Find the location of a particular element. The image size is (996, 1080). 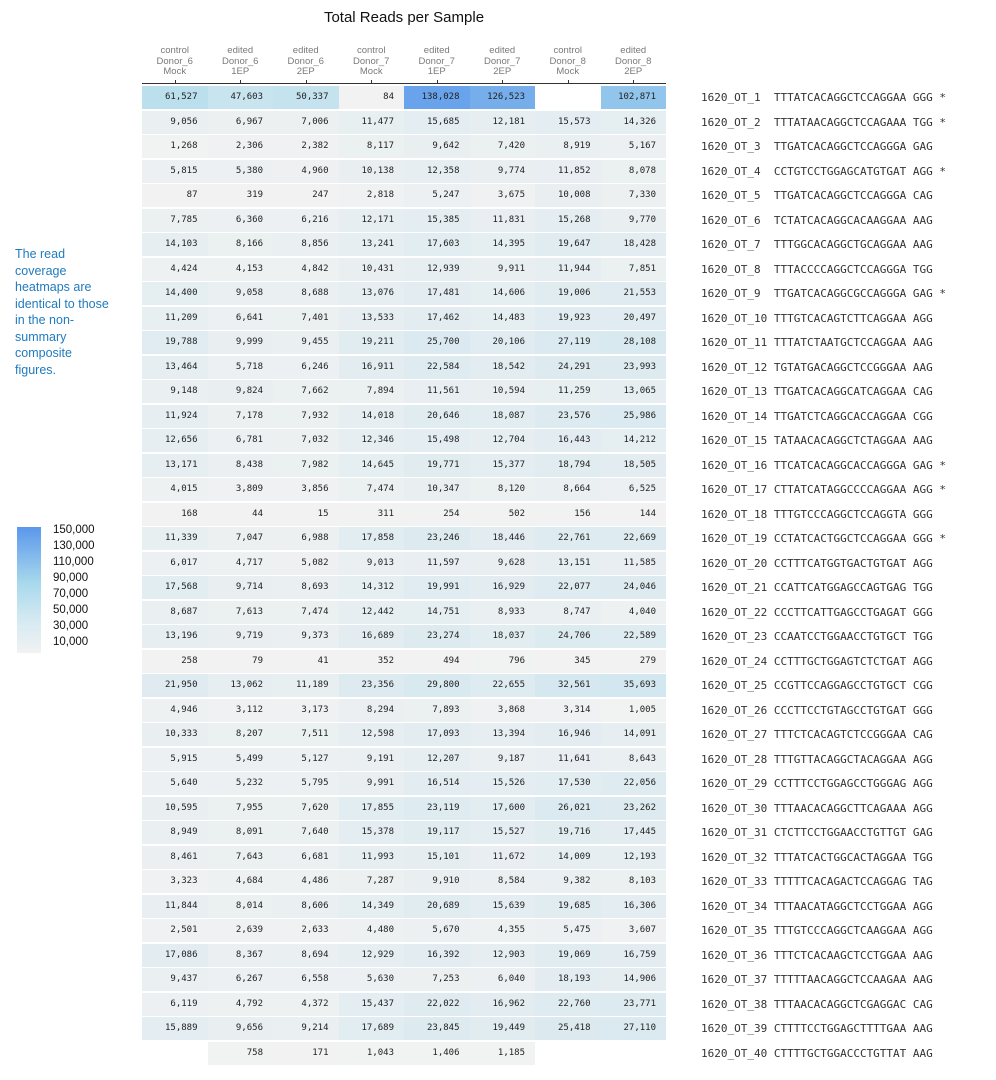

heatmap-cell: 17,568 is located at coordinates (175, 587).